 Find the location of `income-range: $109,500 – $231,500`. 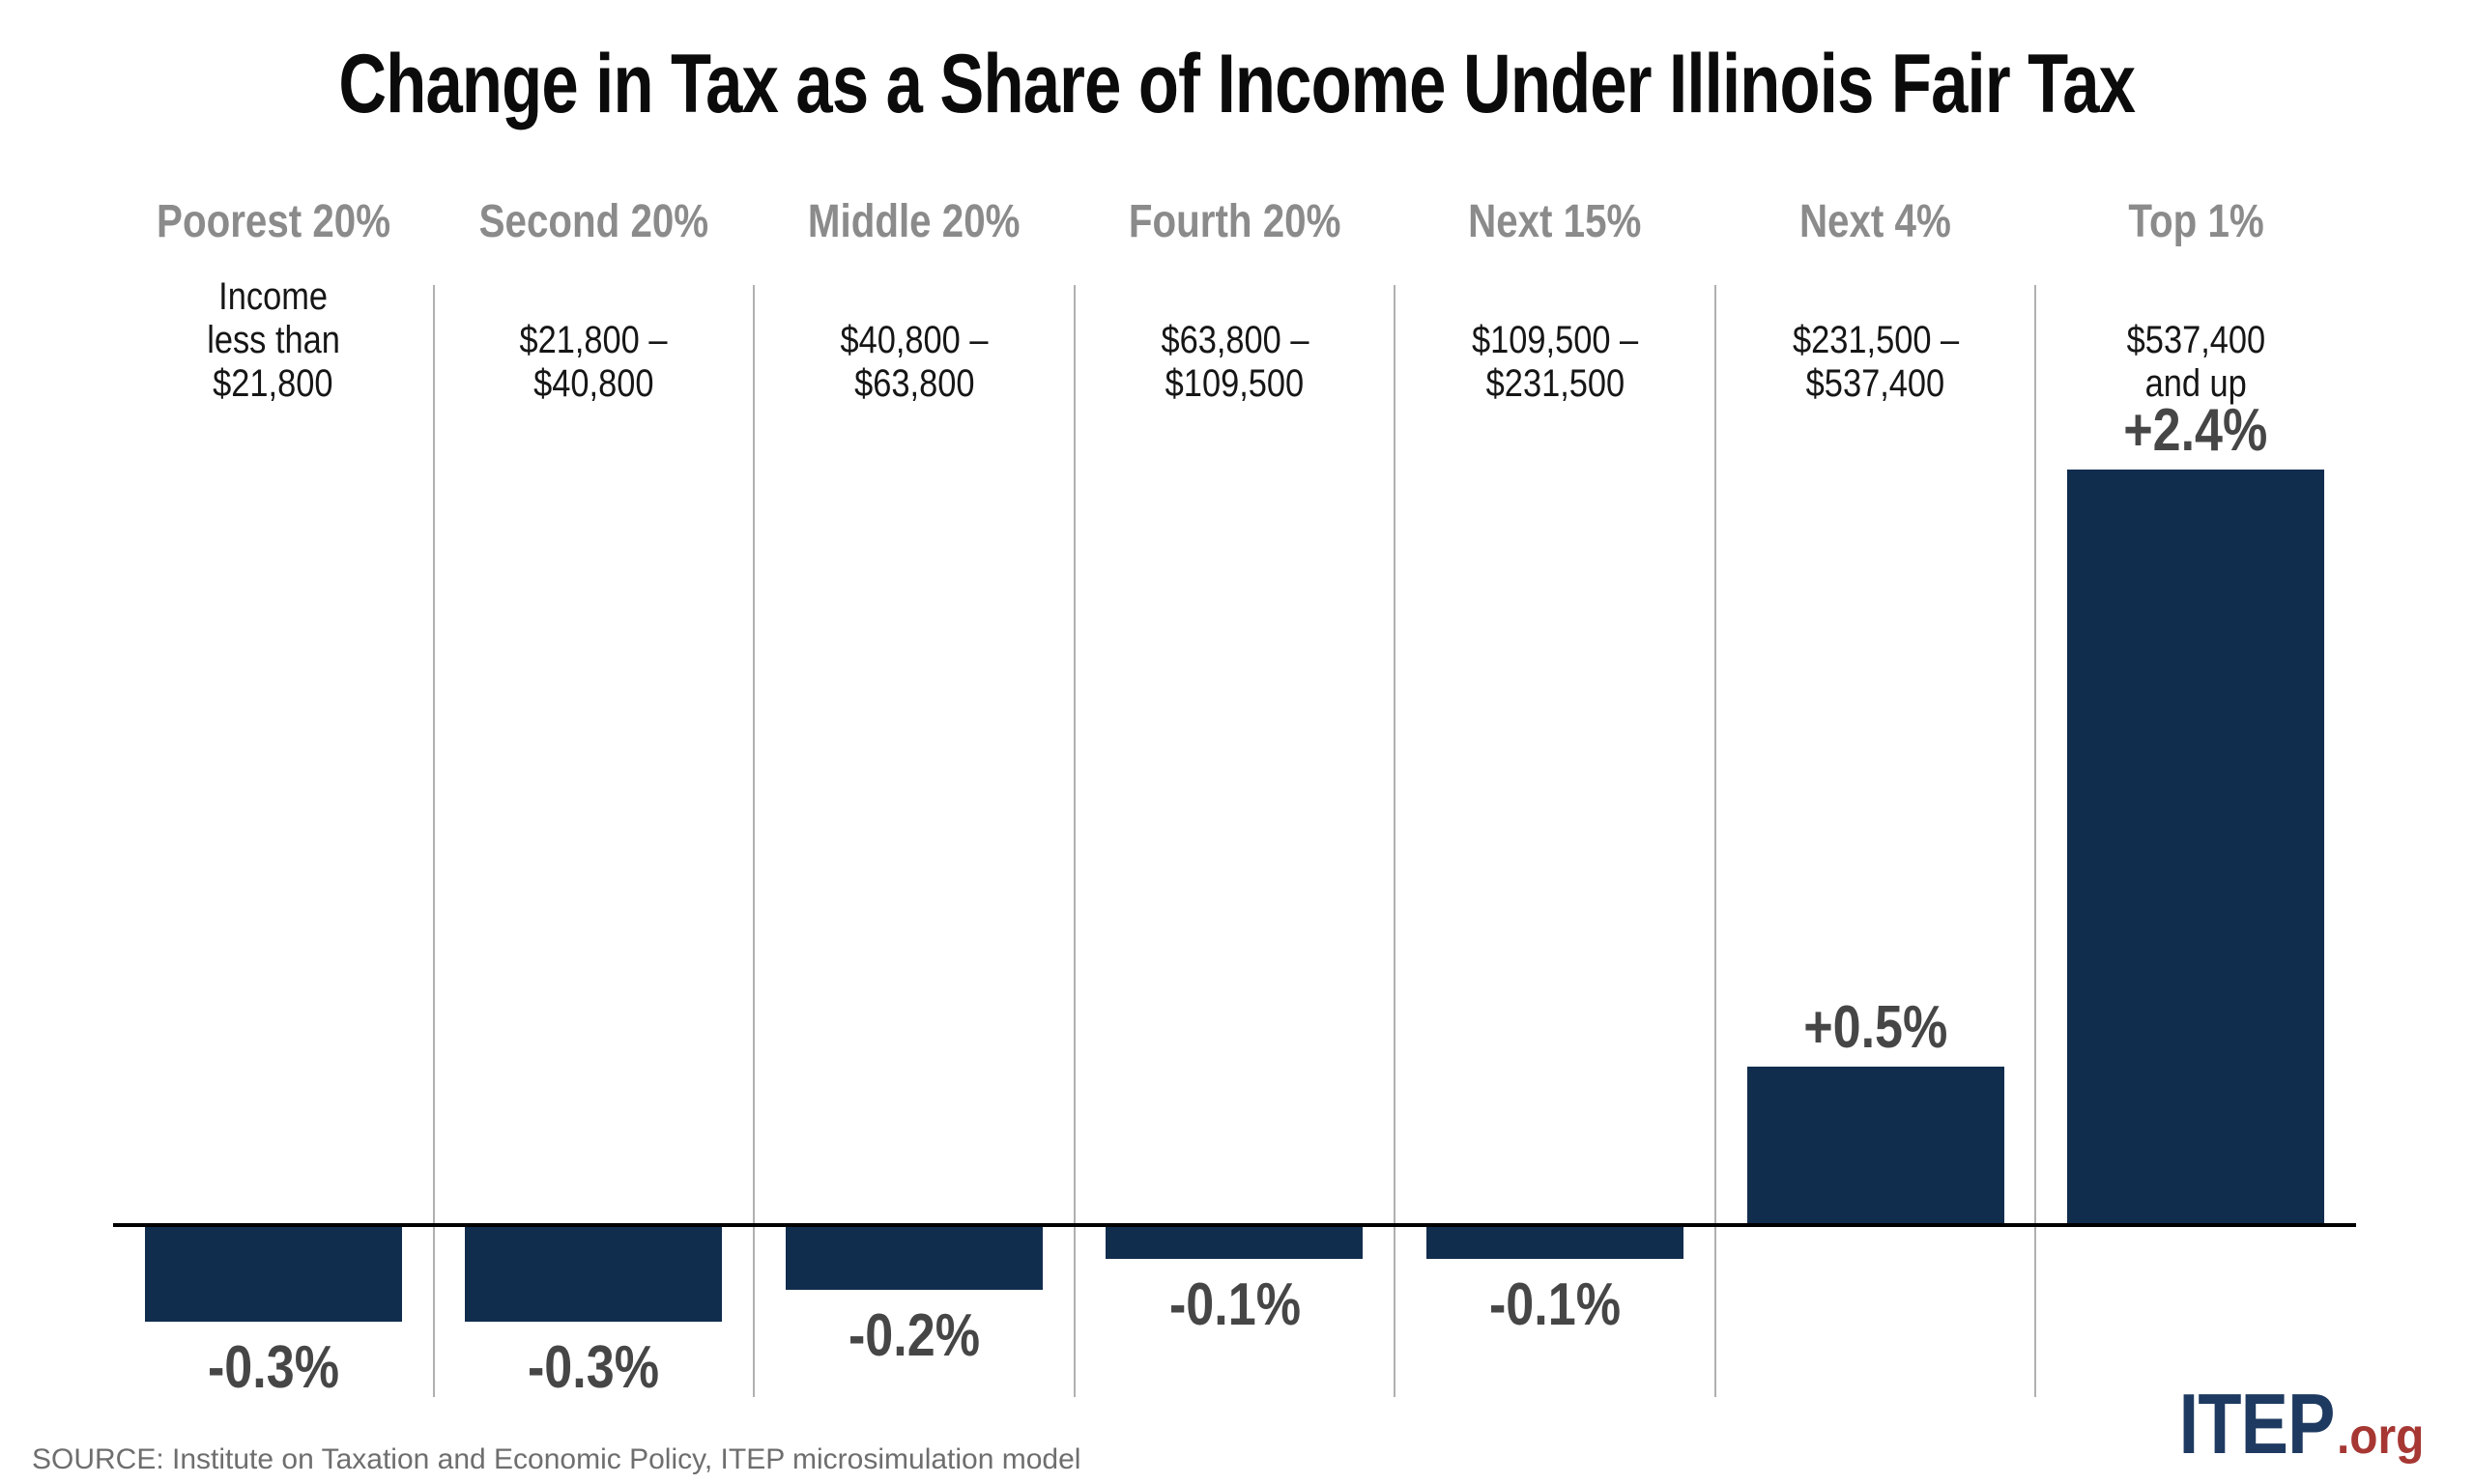

income-range: $109,500 – $231,500 is located at coordinates (1555, 339).